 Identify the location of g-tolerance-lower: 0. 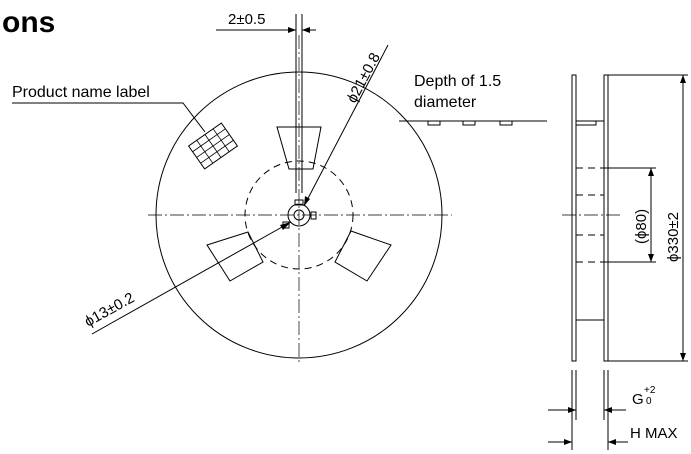
(649, 401).